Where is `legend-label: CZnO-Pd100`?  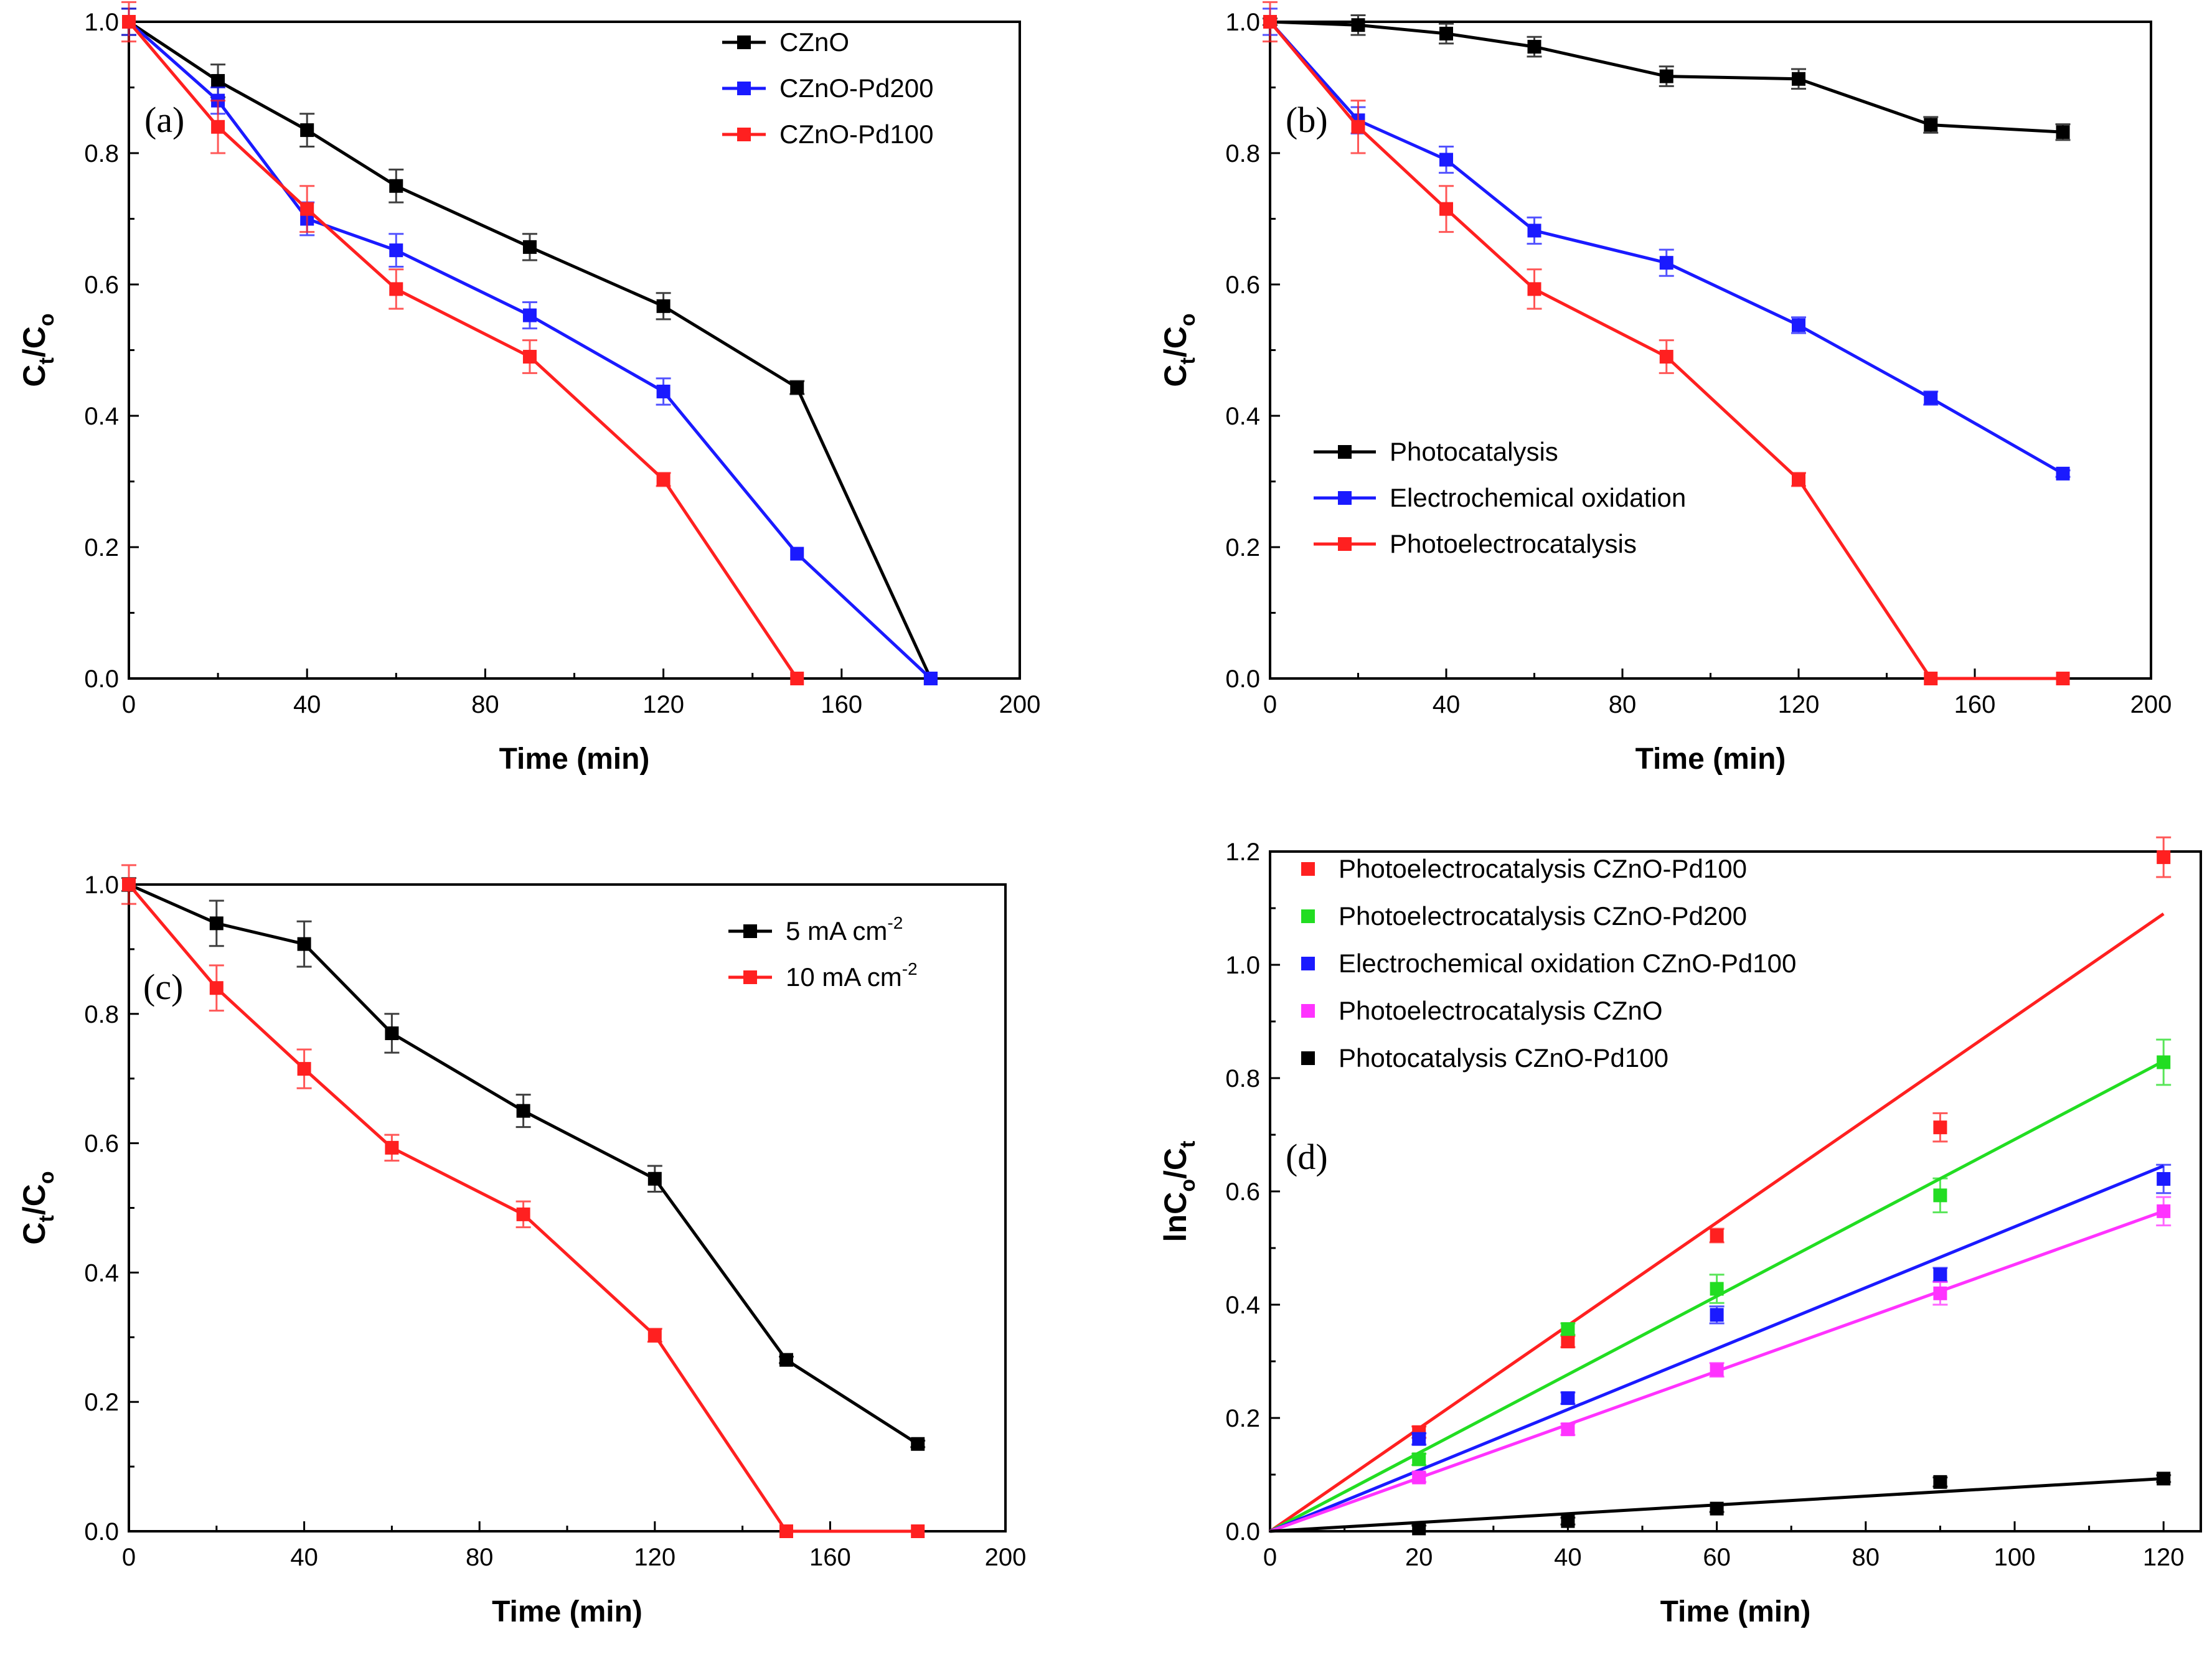
legend-label: CZnO-Pd100 is located at coordinates (856, 134).